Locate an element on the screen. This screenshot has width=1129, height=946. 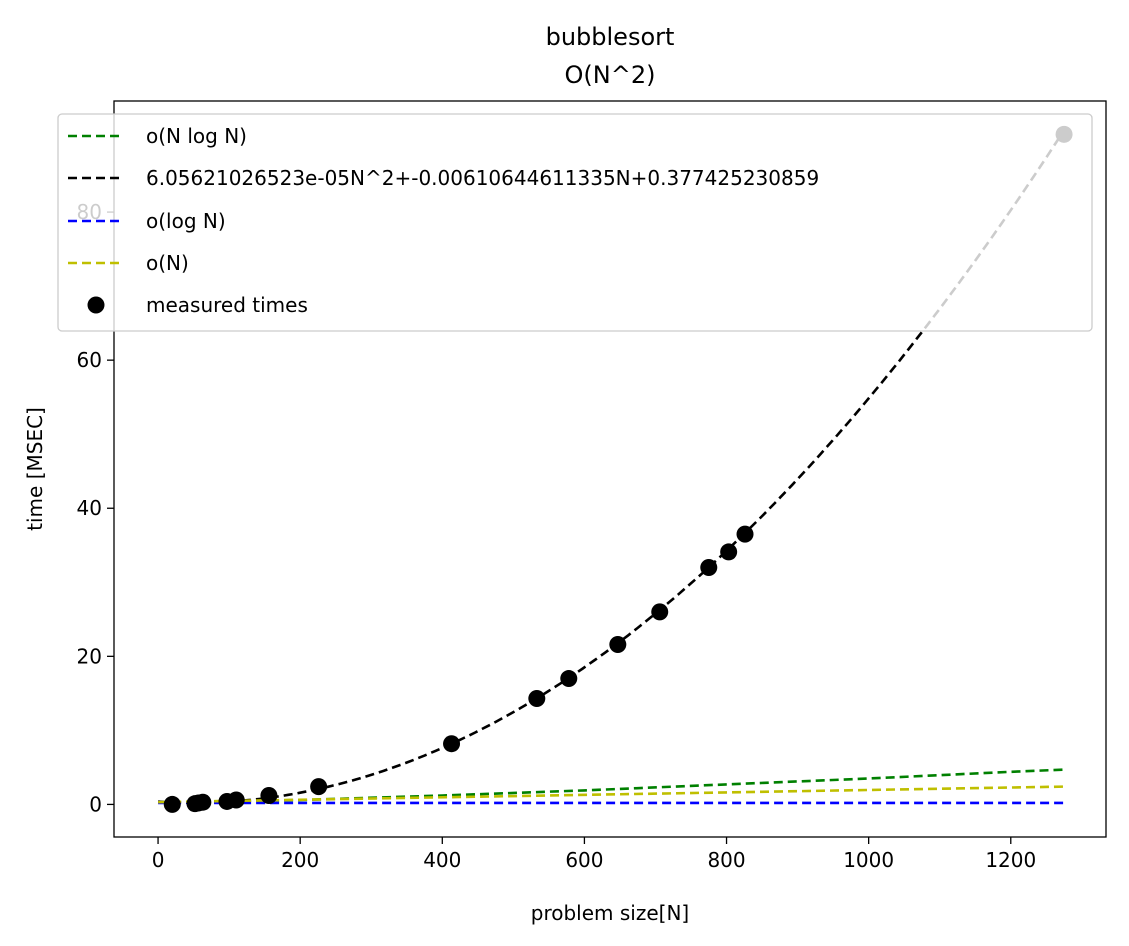
x-tick-label: 600 is located at coordinates (584, 860).